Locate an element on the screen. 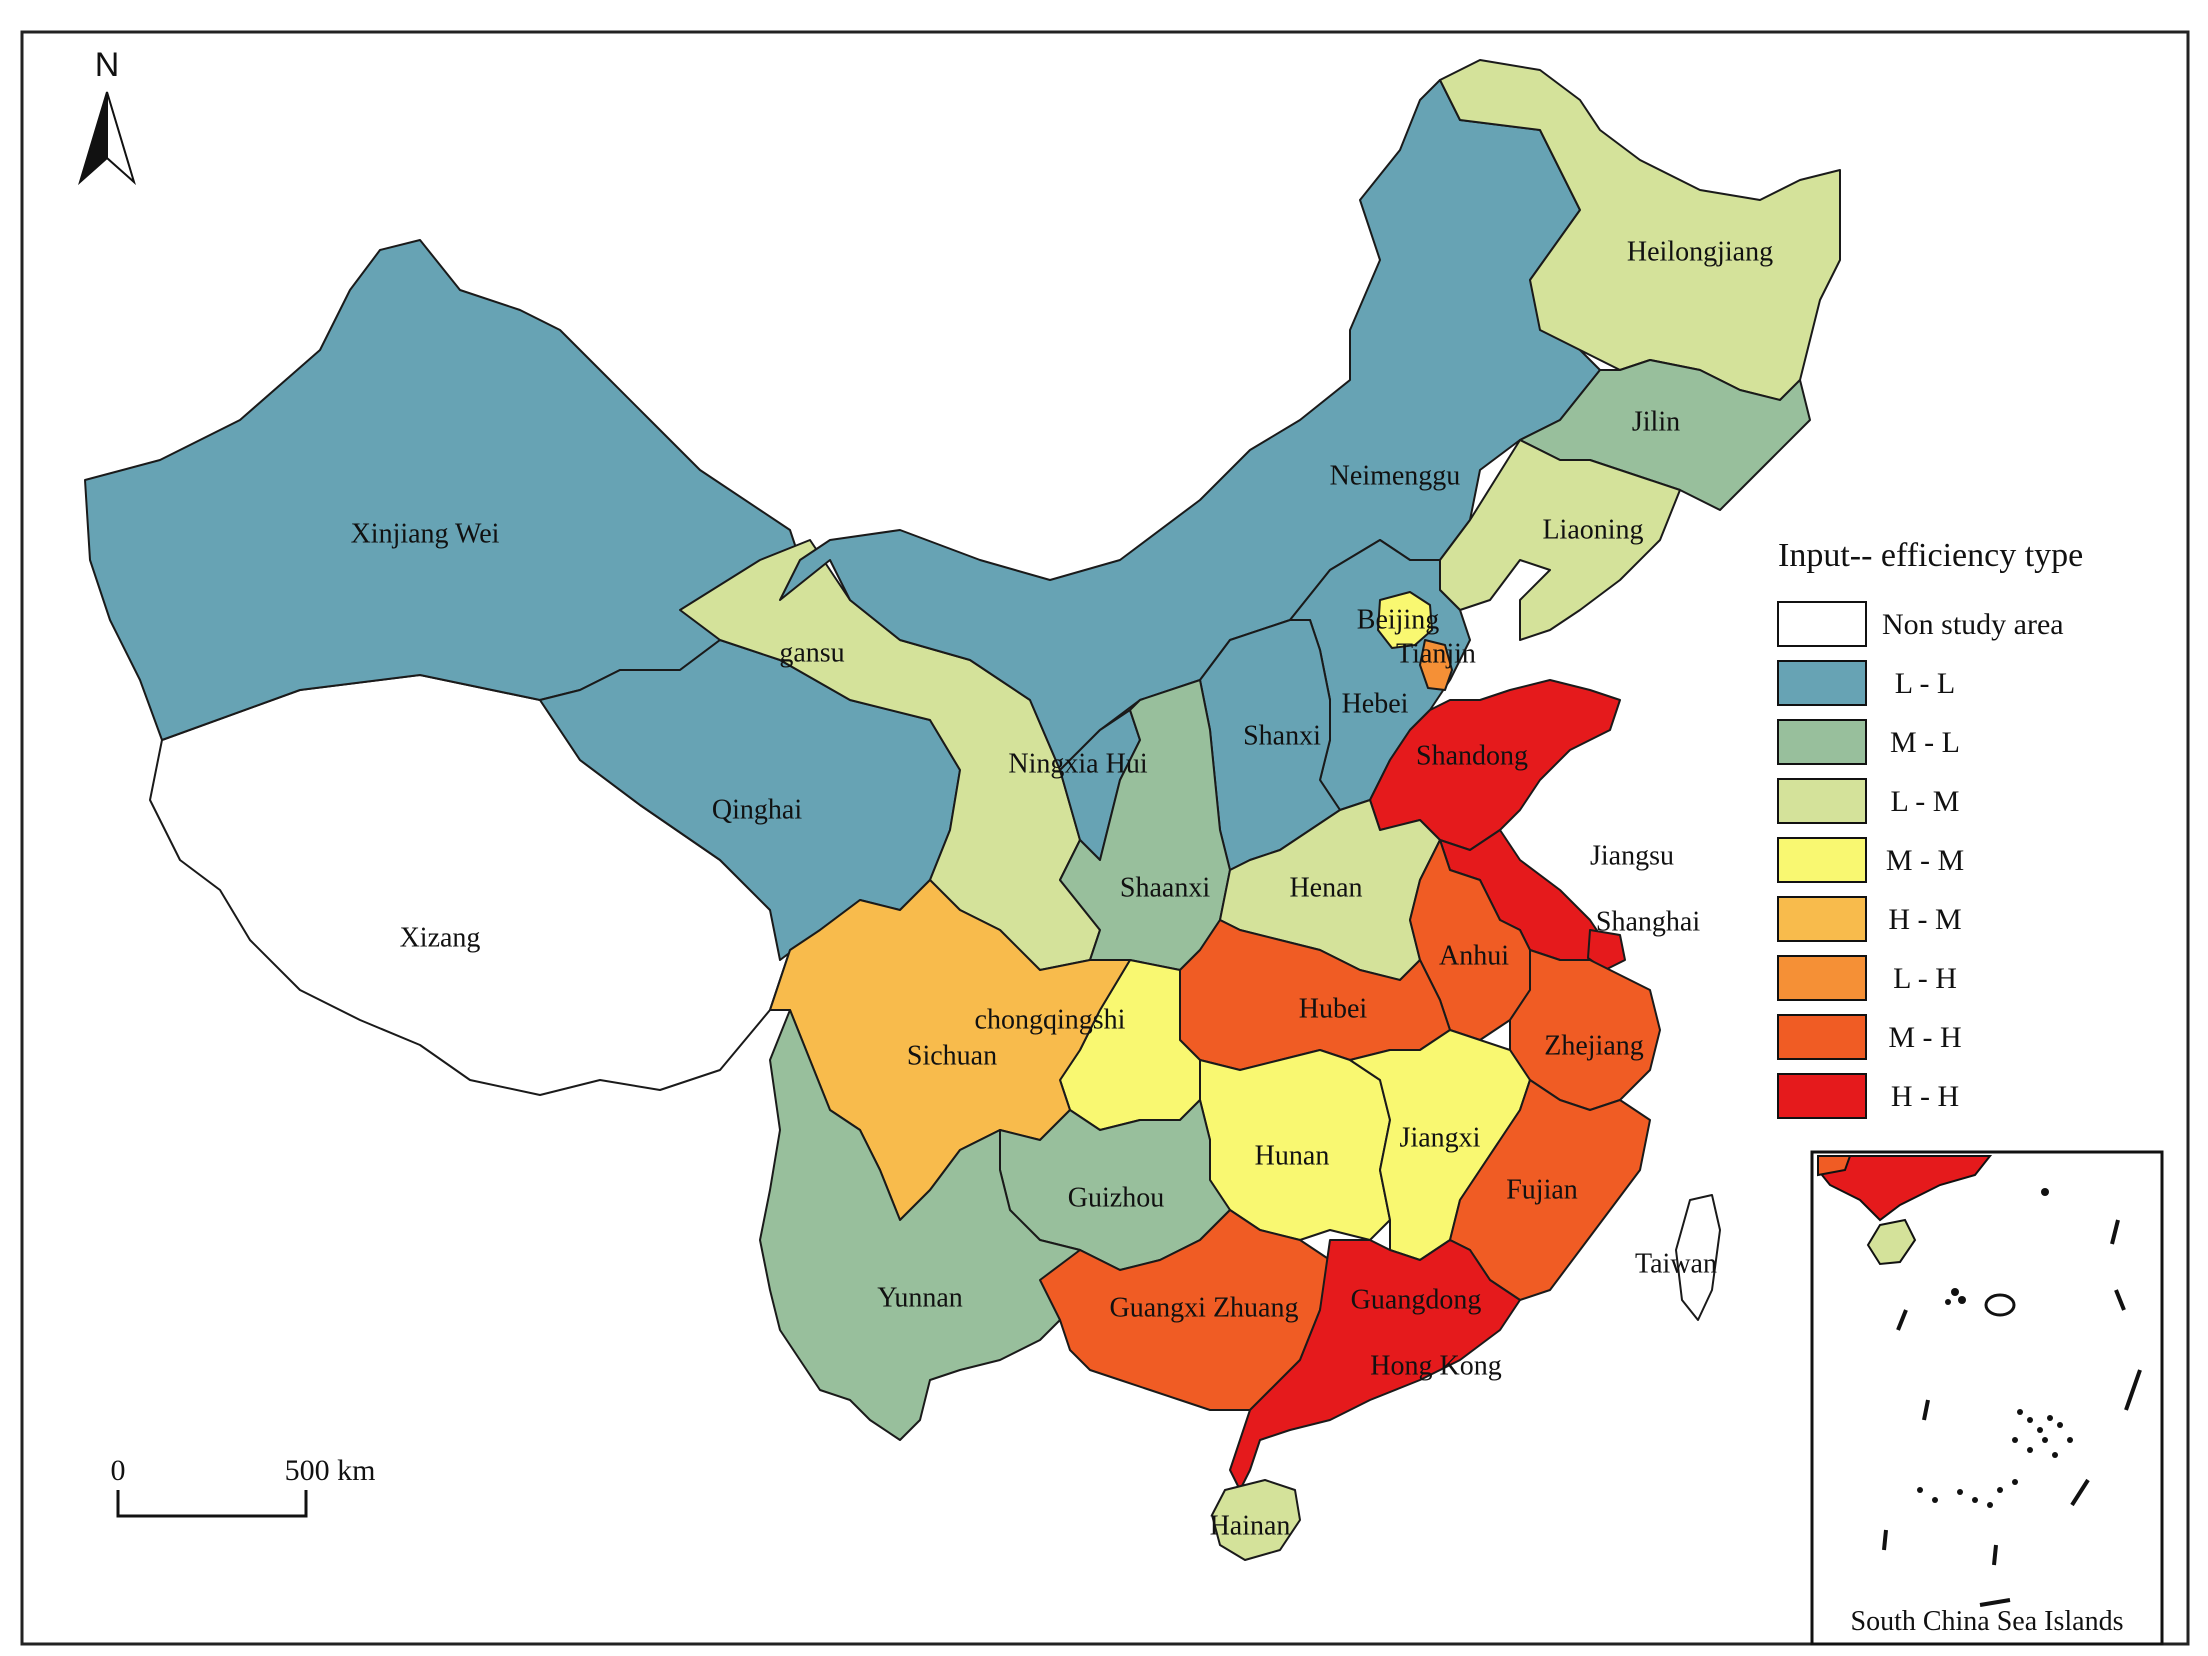  label-heilongjiang: Heilongjiang is located at coordinates (1700, 251).